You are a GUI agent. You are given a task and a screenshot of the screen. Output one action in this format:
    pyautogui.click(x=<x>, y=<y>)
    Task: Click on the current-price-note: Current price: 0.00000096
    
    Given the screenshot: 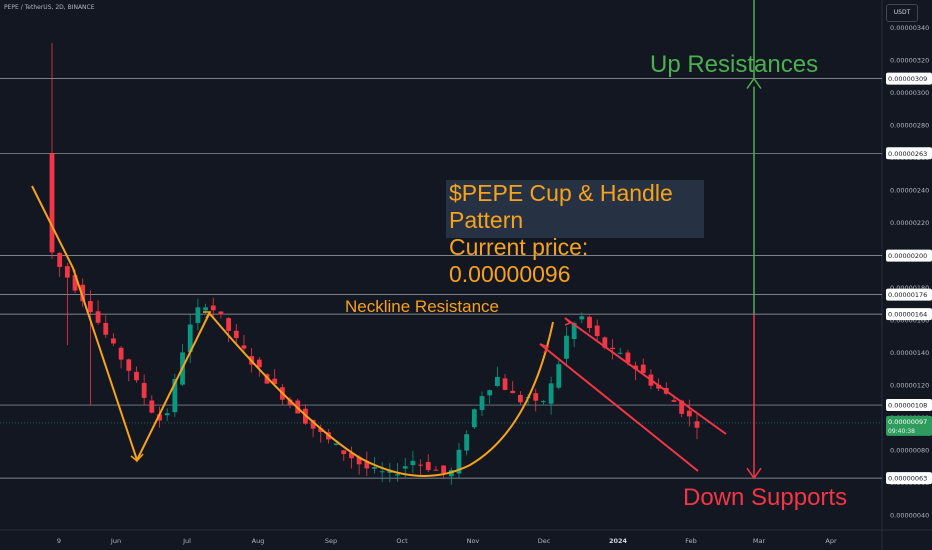 What is the action you would take?
    pyautogui.click(x=519, y=260)
    